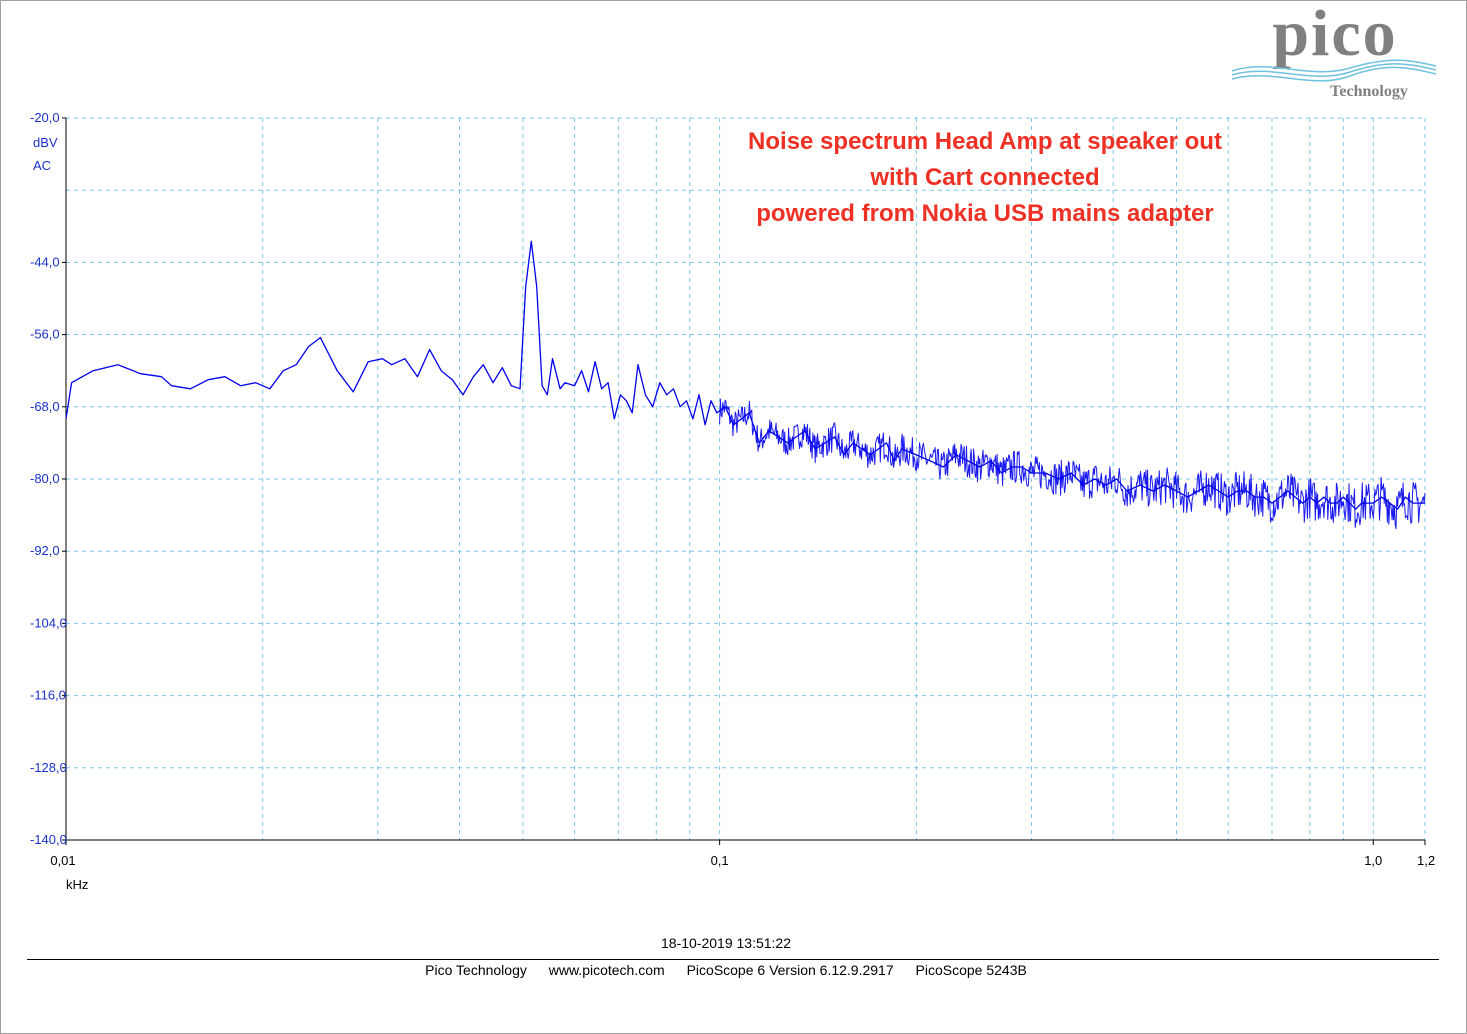 The width and height of the screenshot is (1467, 1034). Describe the element at coordinates (1072, 464) in the screenshot. I see `series-noise-detail` at that location.